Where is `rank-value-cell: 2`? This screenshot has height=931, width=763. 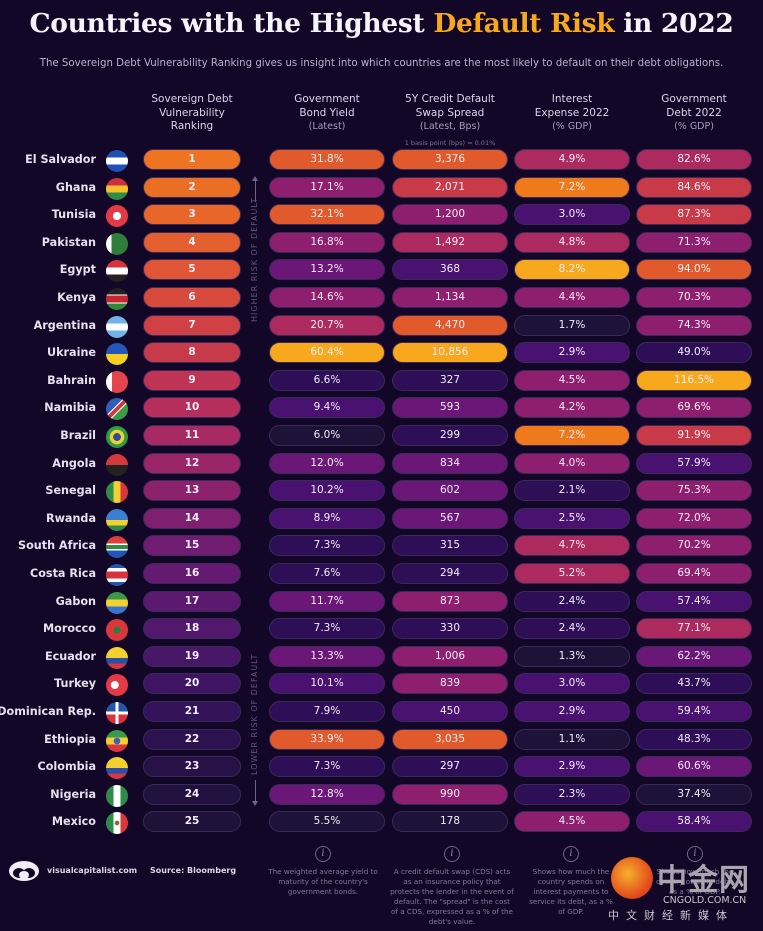 rank-value-cell: 2 is located at coordinates (192, 187).